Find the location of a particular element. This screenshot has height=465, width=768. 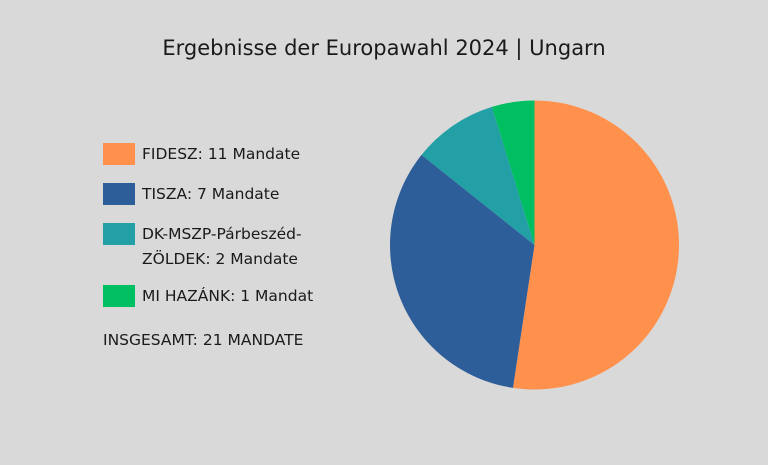

legend-item-mi-hazank: MI HAZÁNK: 1 Mandat is located at coordinates (208, 296).